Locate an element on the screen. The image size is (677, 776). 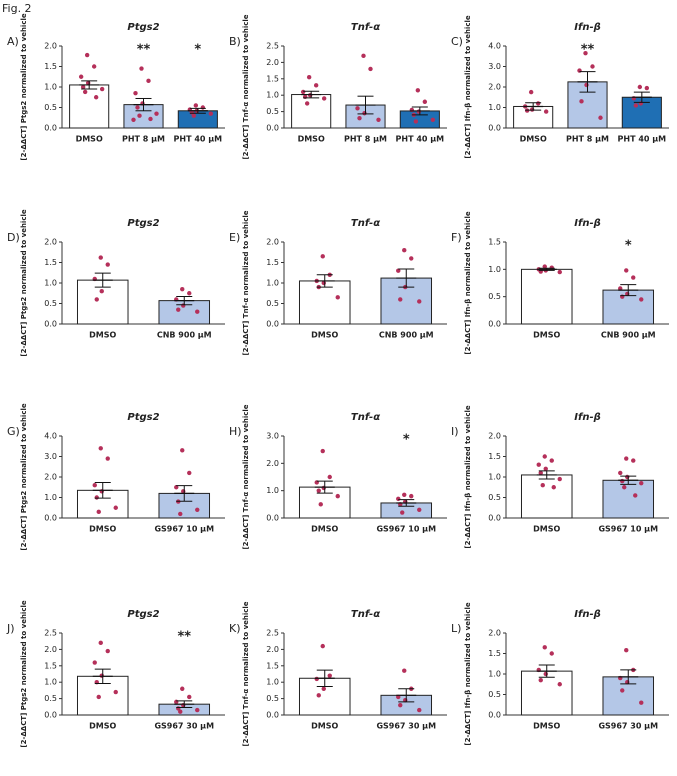
x-tick-label: CNB 900 µM is located at coordinates (184, 335).